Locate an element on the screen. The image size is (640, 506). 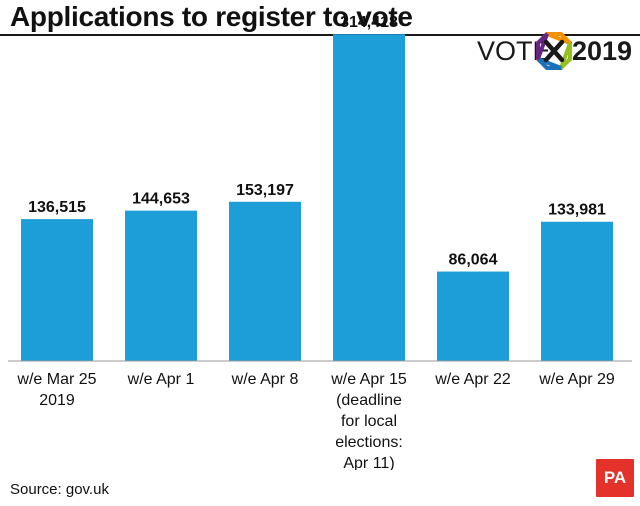
category-label: w/e Apr 8 is located at coordinates (265, 379).